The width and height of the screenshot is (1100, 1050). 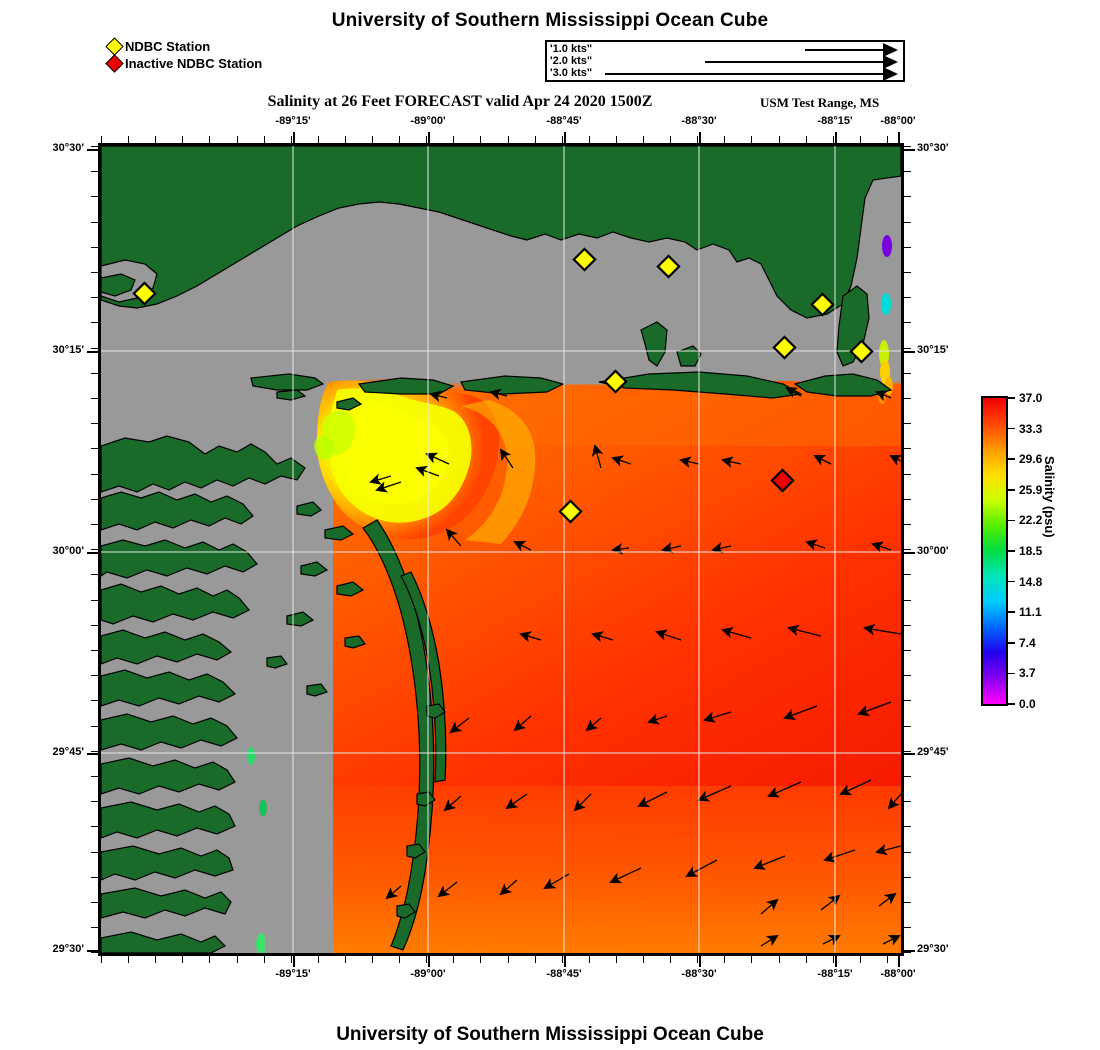 What do you see at coordinates (68, 949) in the screenshot?
I see `axis-label-left: 29°30'` at bounding box center [68, 949].